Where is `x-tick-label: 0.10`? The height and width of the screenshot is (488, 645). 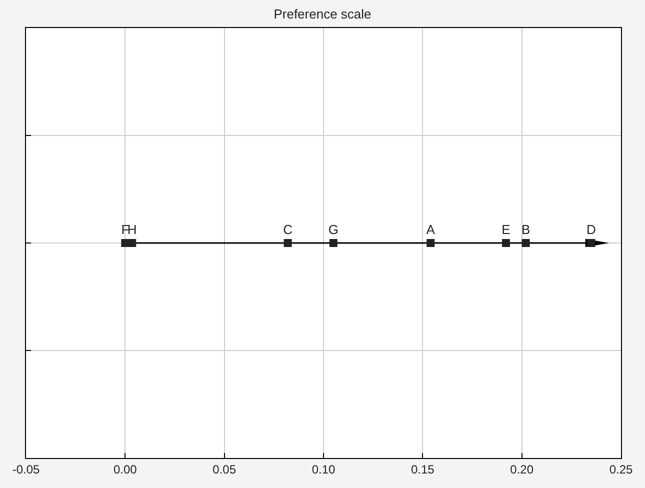
x-tick-label: 0.10 is located at coordinates (324, 469).